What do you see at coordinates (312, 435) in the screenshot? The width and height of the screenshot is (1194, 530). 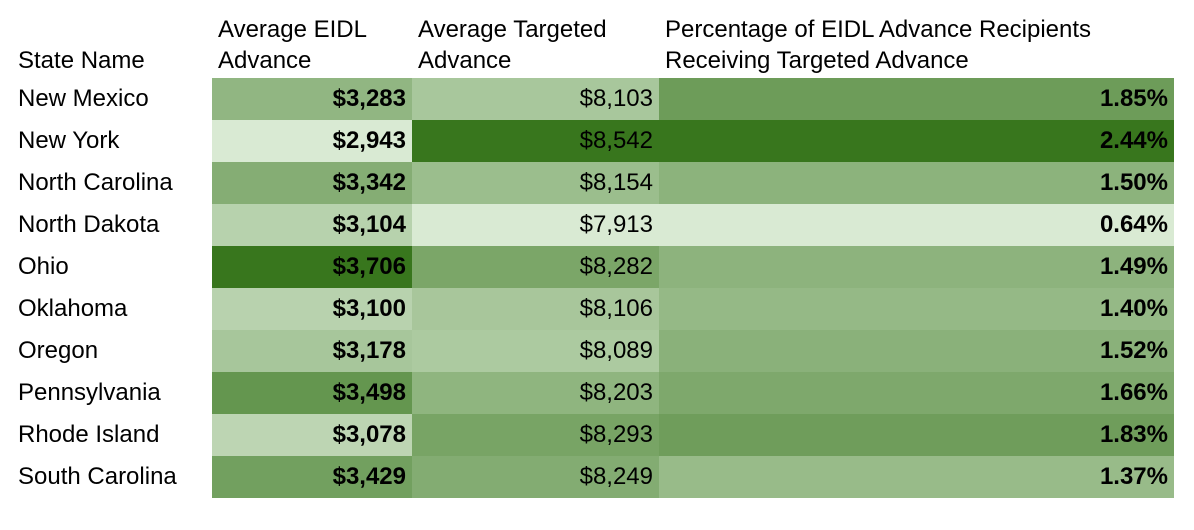 I see `average-eidl-cell: $3,078` at bounding box center [312, 435].